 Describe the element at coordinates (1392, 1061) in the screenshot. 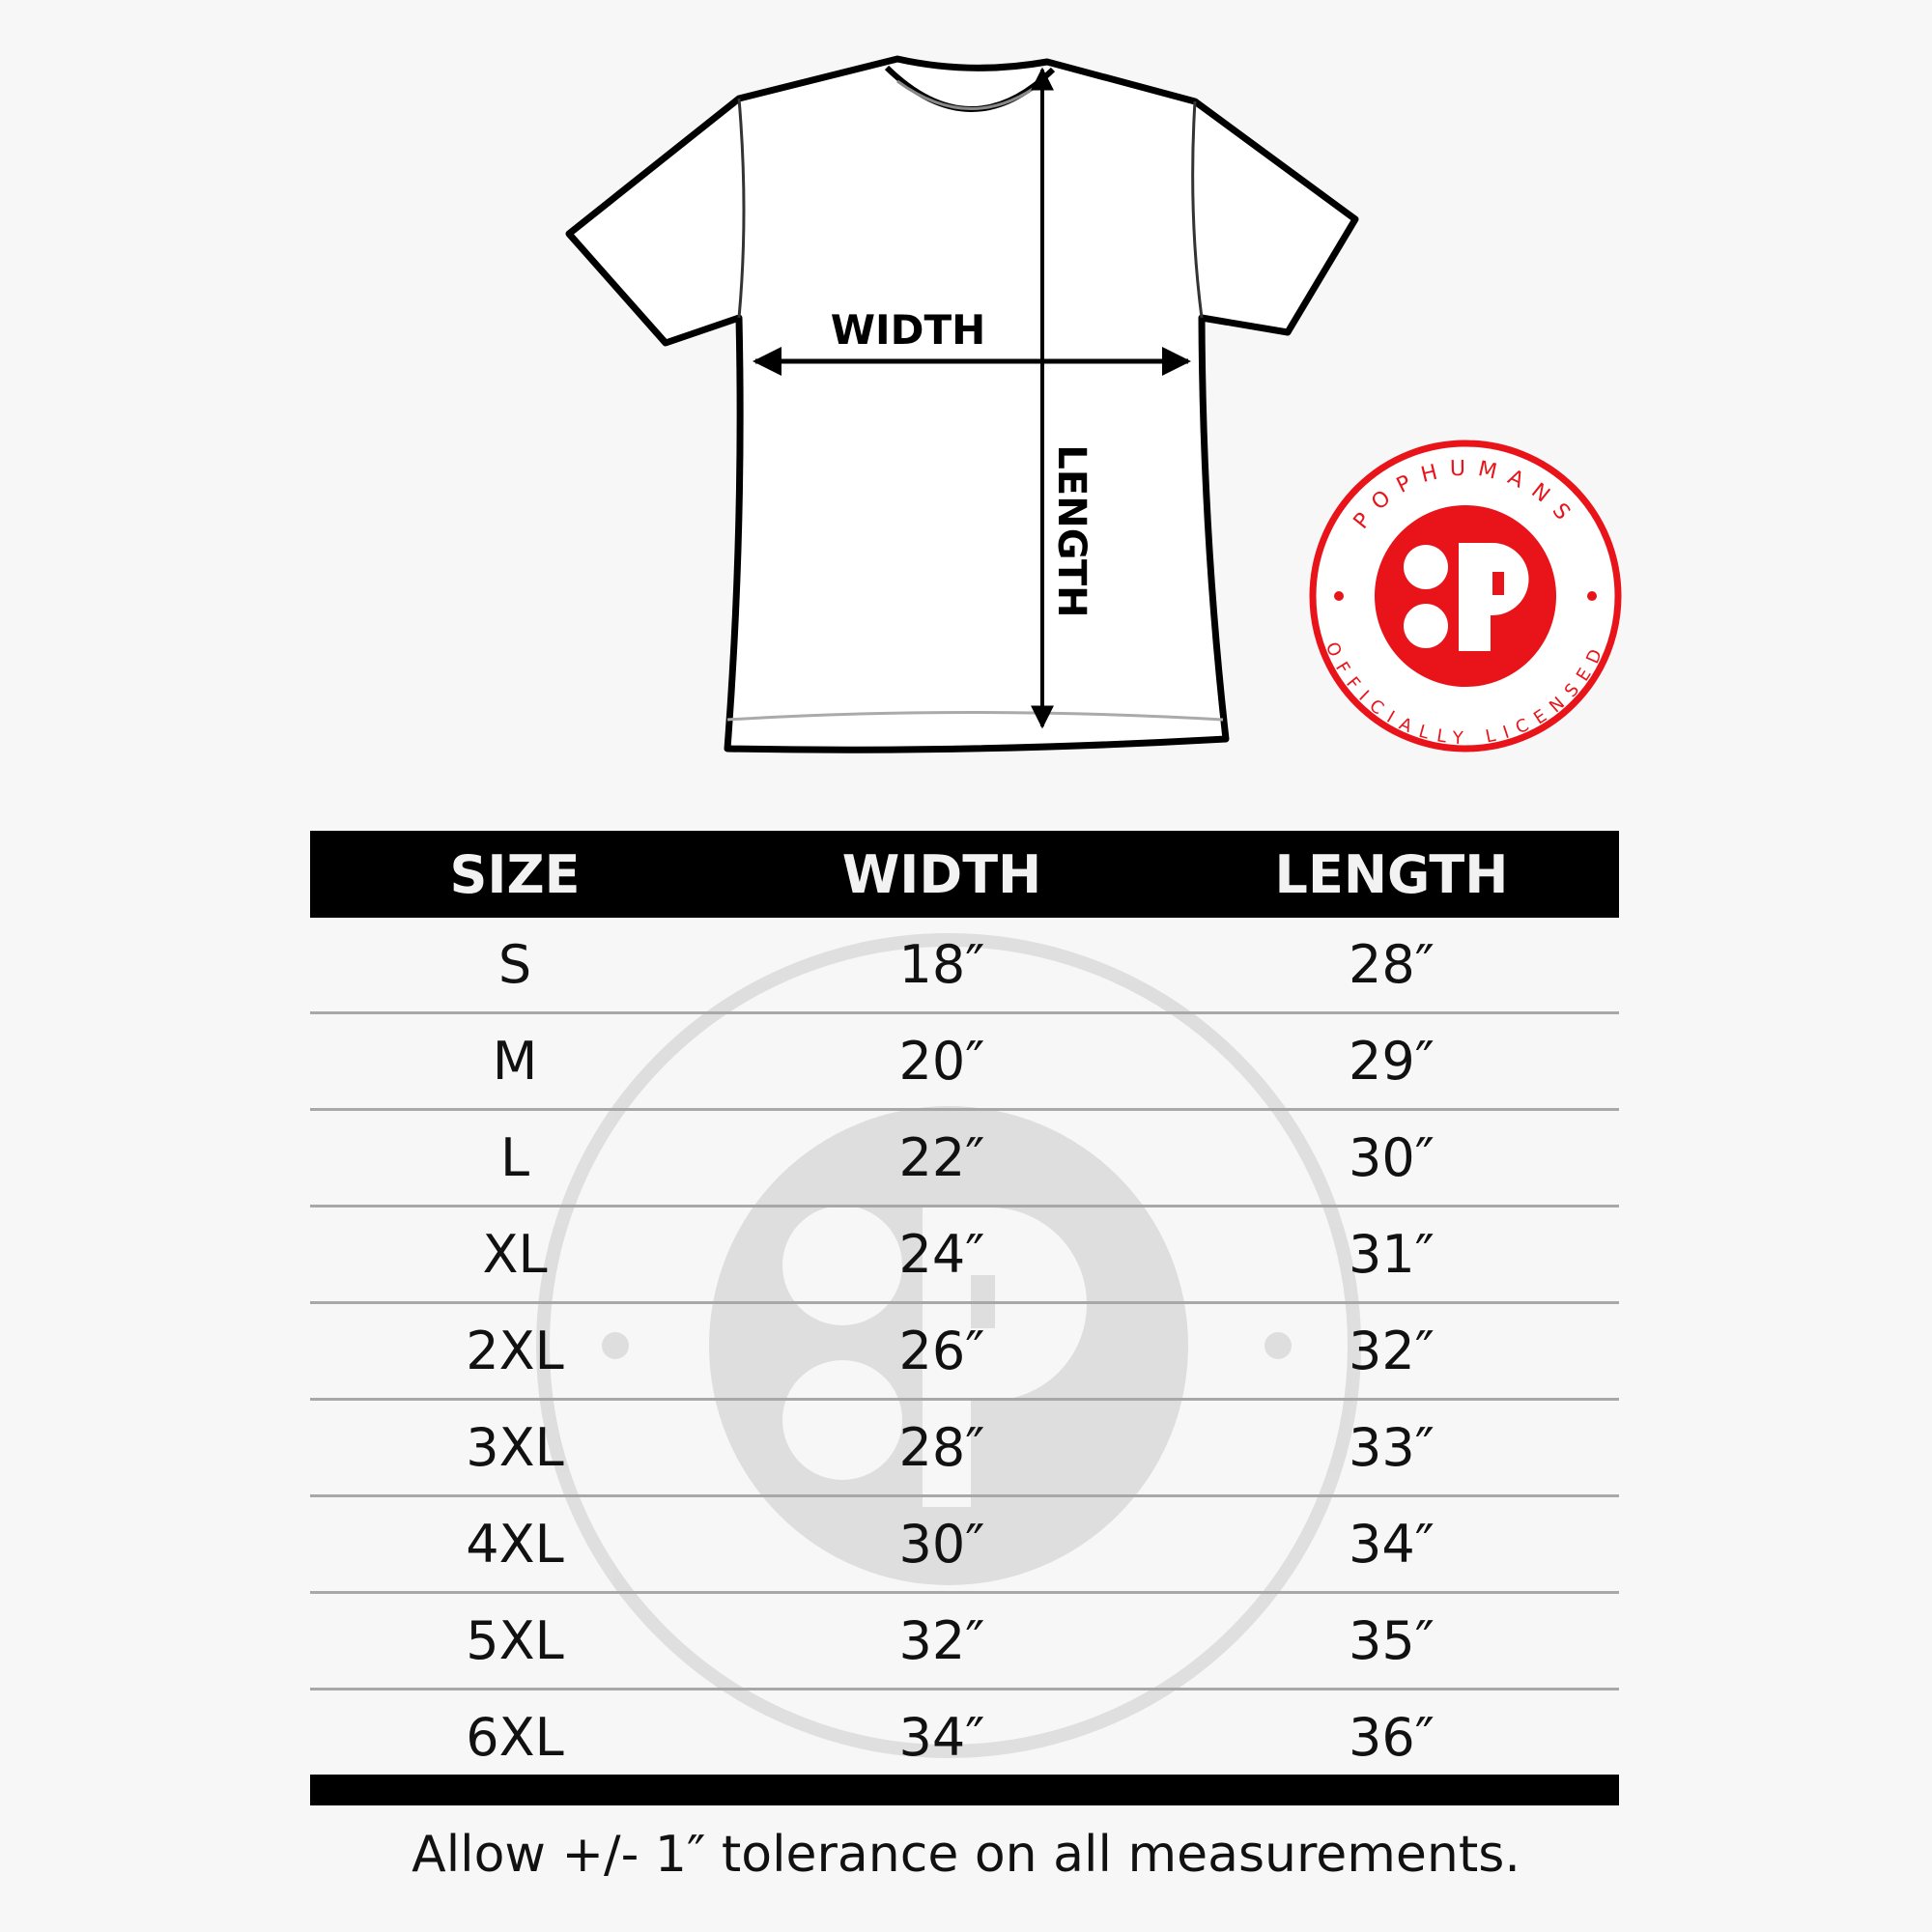

I see `length-cell: 29″` at that location.